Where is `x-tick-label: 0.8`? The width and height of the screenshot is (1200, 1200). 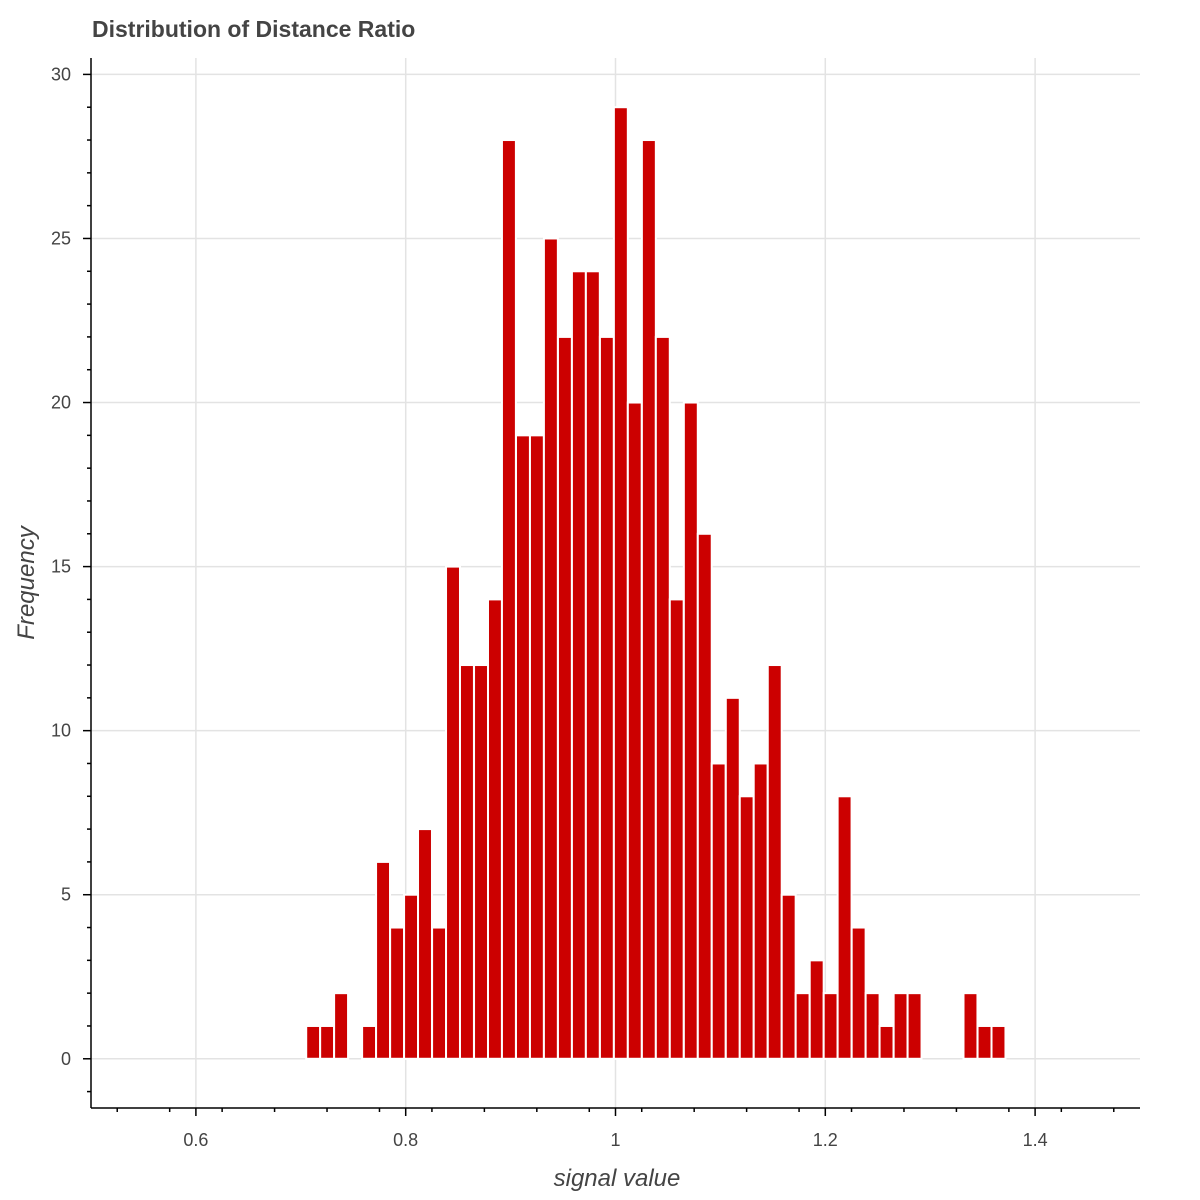
x-tick-label: 0.8 is located at coordinates (405, 1140).